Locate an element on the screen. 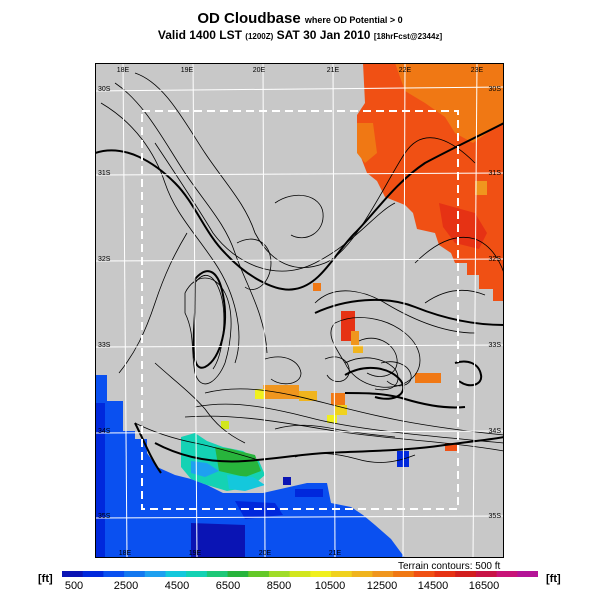  lat-label-right: 32S is located at coordinates (495, 259).